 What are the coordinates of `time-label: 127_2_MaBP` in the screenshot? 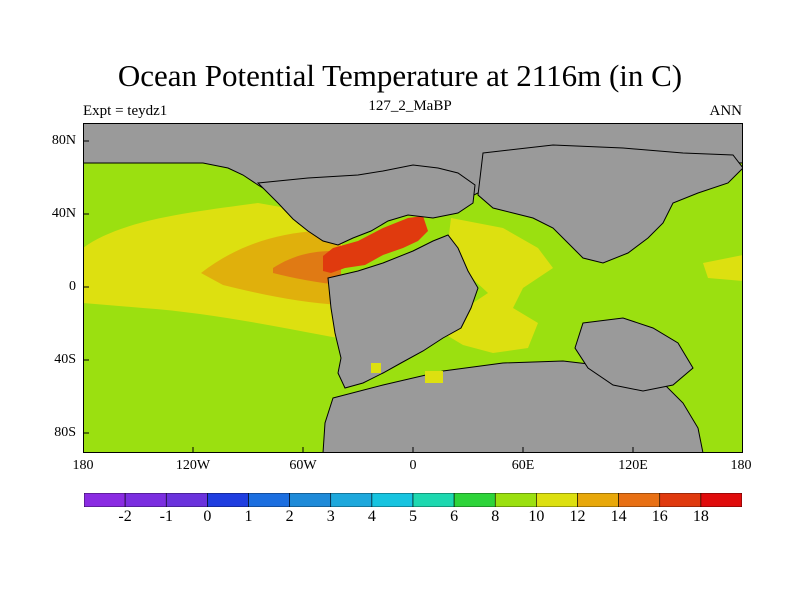 It's located at (410, 106).